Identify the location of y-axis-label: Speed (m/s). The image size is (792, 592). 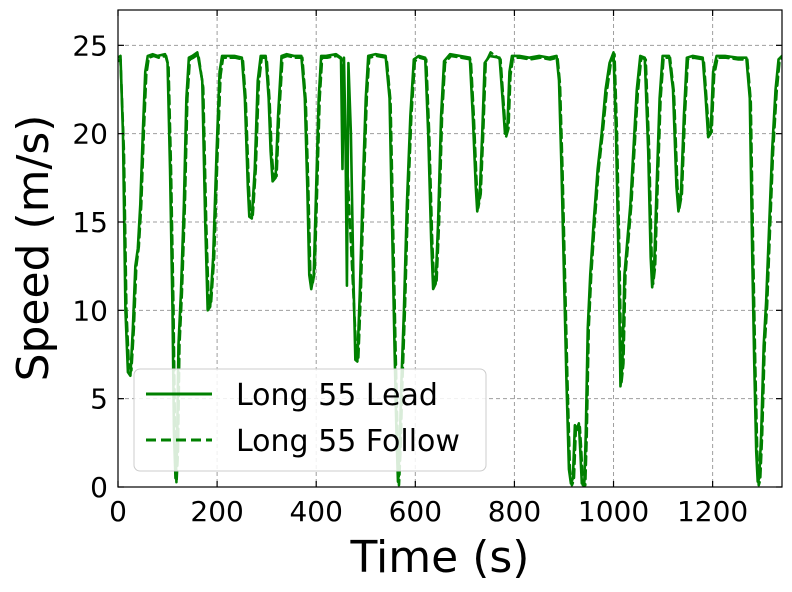
(33, 248).